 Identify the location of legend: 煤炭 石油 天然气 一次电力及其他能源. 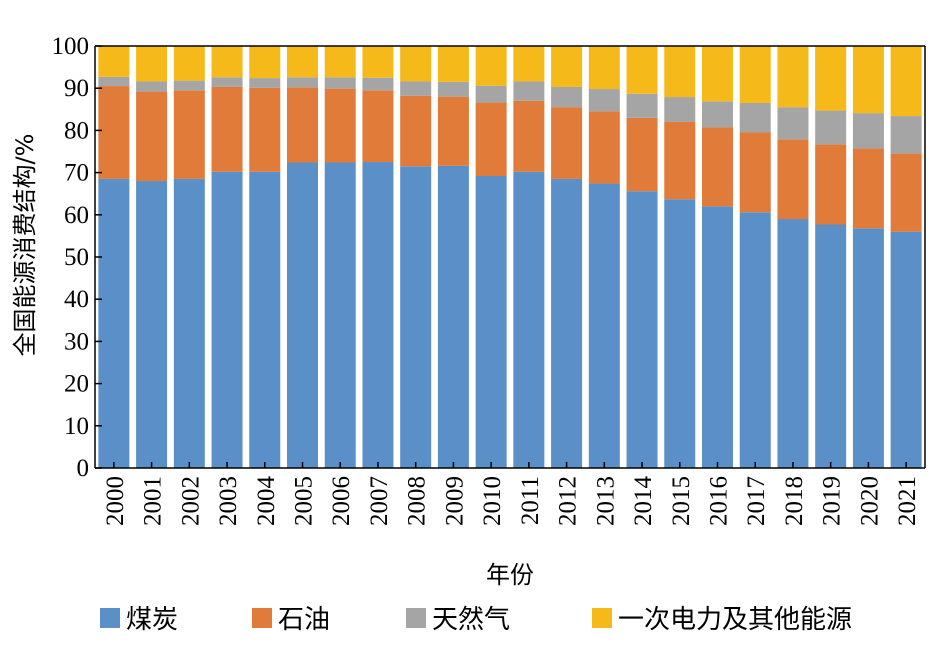
(476, 620).